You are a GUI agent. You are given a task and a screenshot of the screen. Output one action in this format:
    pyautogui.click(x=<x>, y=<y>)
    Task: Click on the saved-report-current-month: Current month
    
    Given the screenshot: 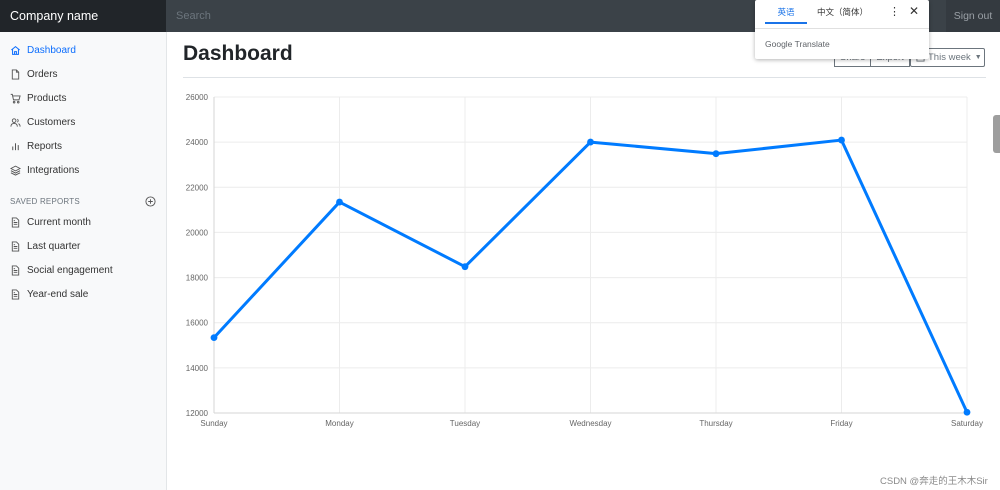 What is the action you would take?
    pyautogui.click(x=50, y=222)
    